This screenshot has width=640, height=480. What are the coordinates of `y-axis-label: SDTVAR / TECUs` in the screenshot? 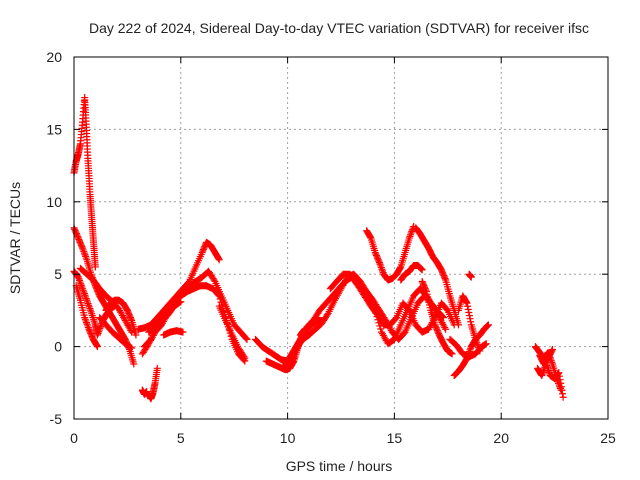 It's located at (15, 238).